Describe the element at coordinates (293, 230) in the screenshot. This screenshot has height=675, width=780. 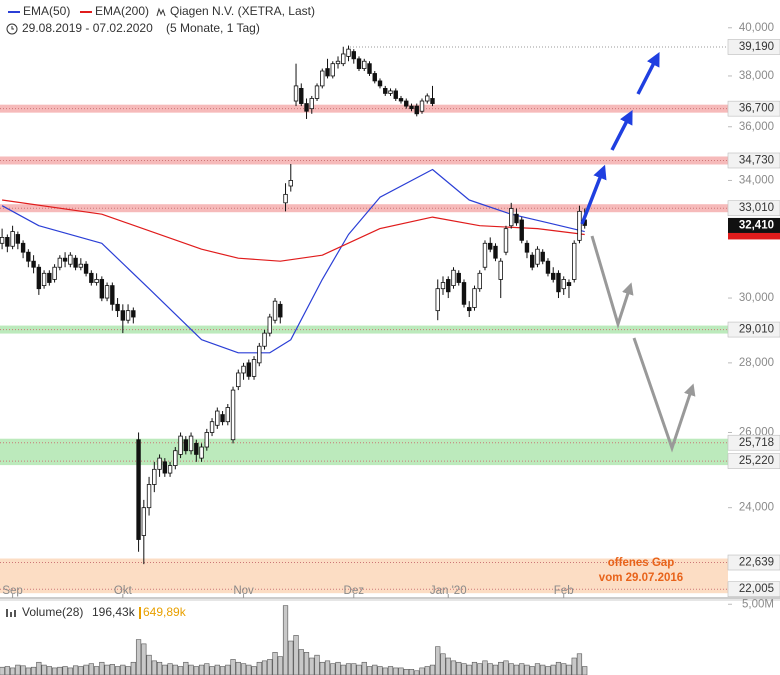
I see `ema-line` at that location.